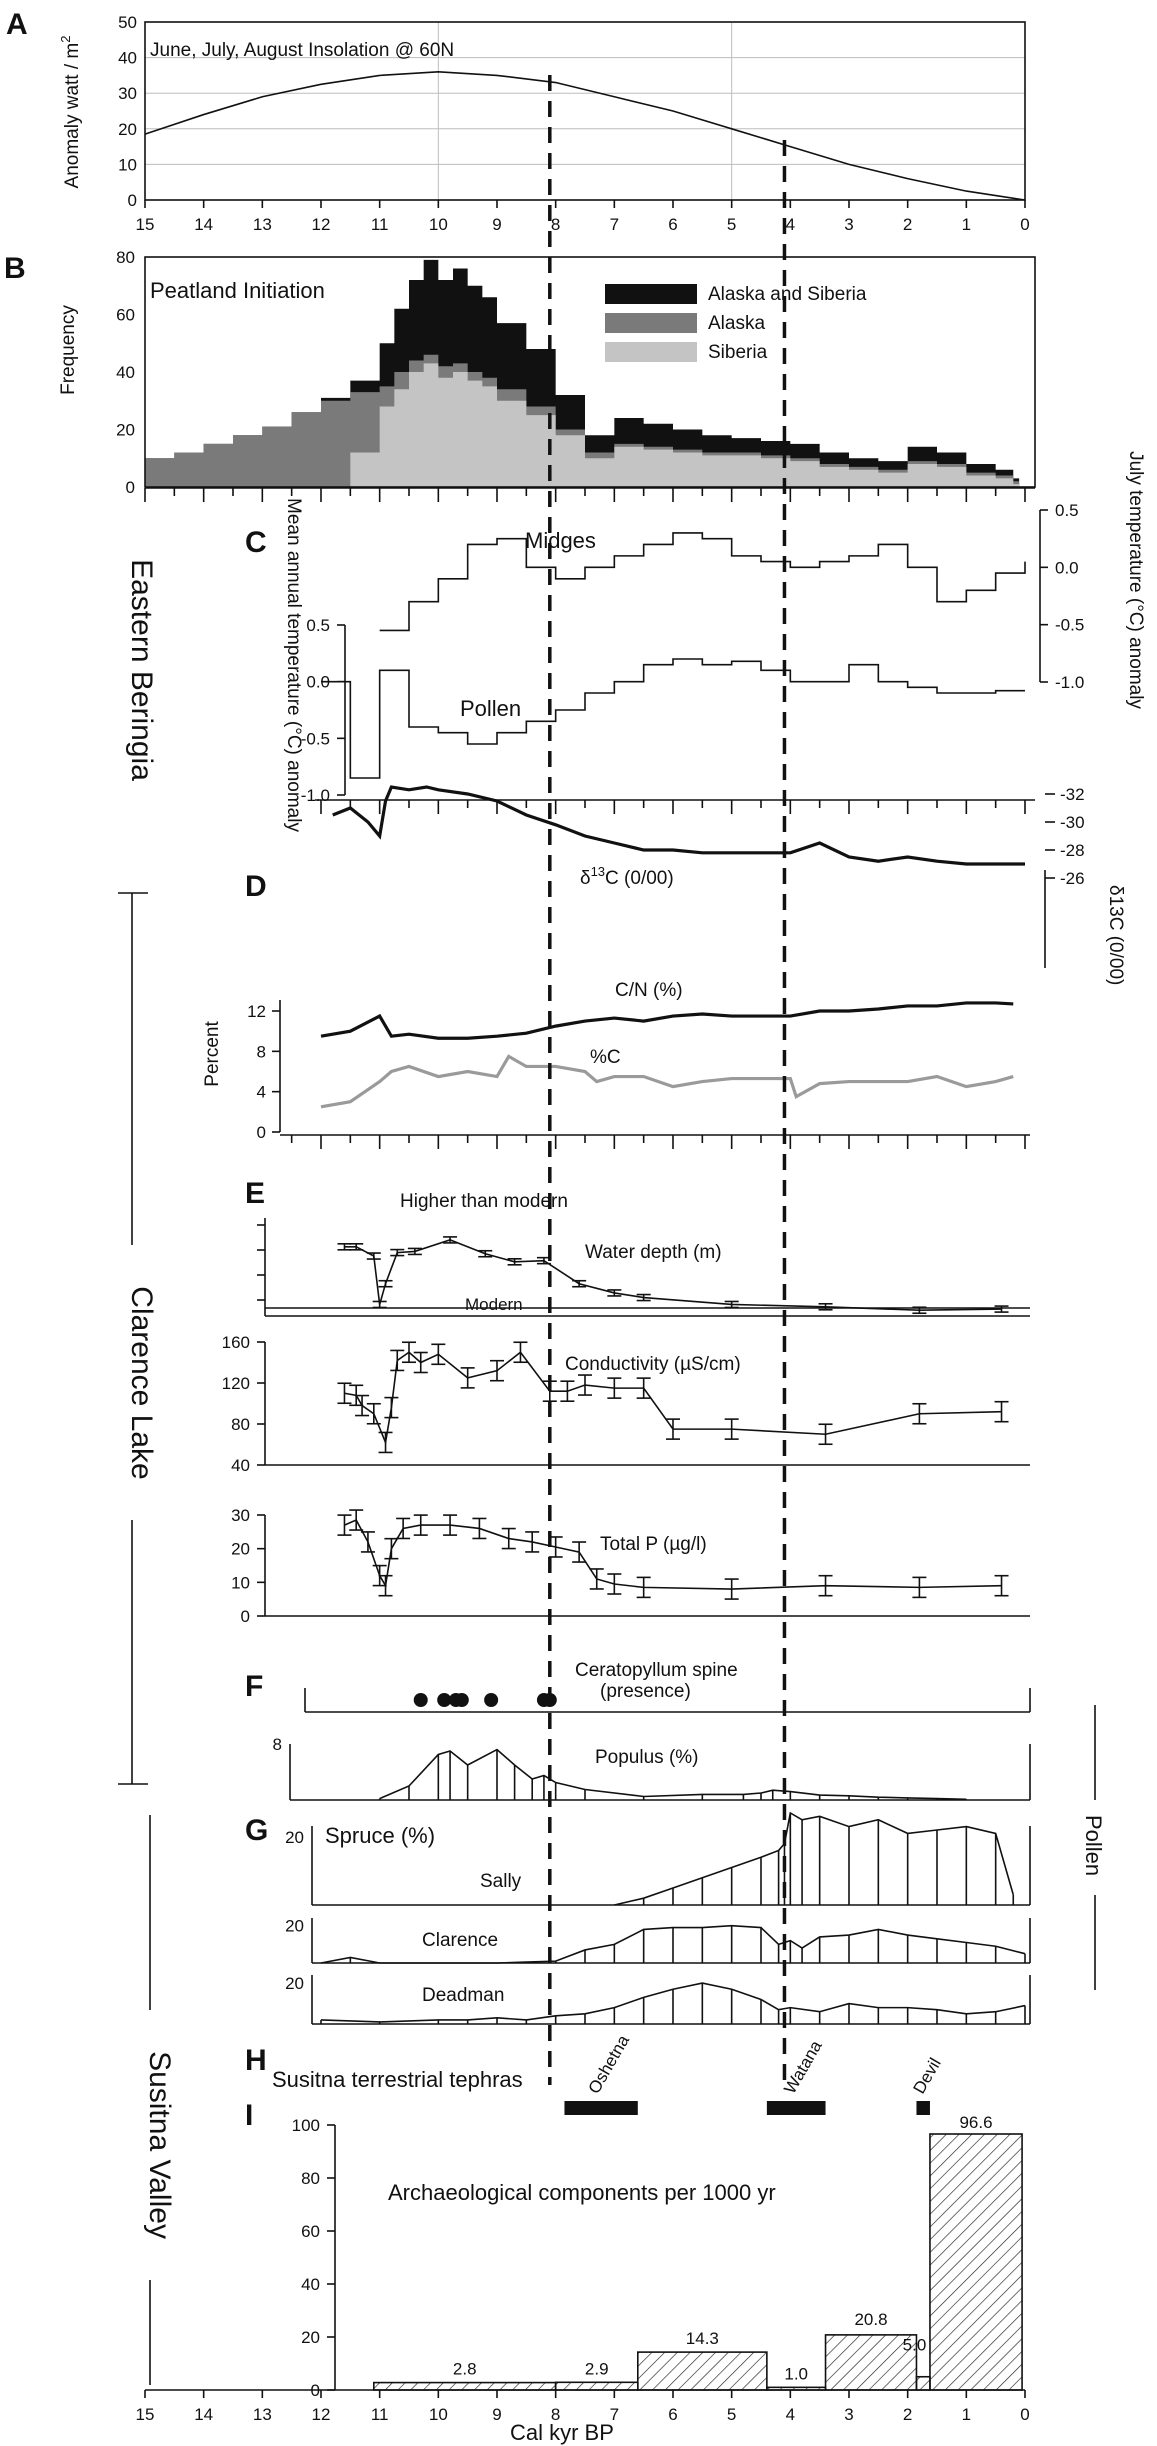 The height and width of the screenshot is (2446, 1157). What do you see at coordinates (653, 1364) in the screenshot?
I see `conductivity-label: Conductivity (µS/cm)` at bounding box center [653, 1364].